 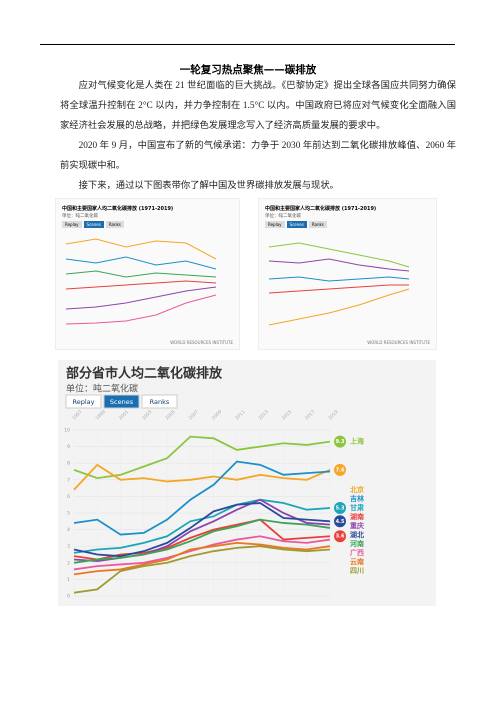 I want to click on y-tick-label: 10, so click(x=67, y=431).